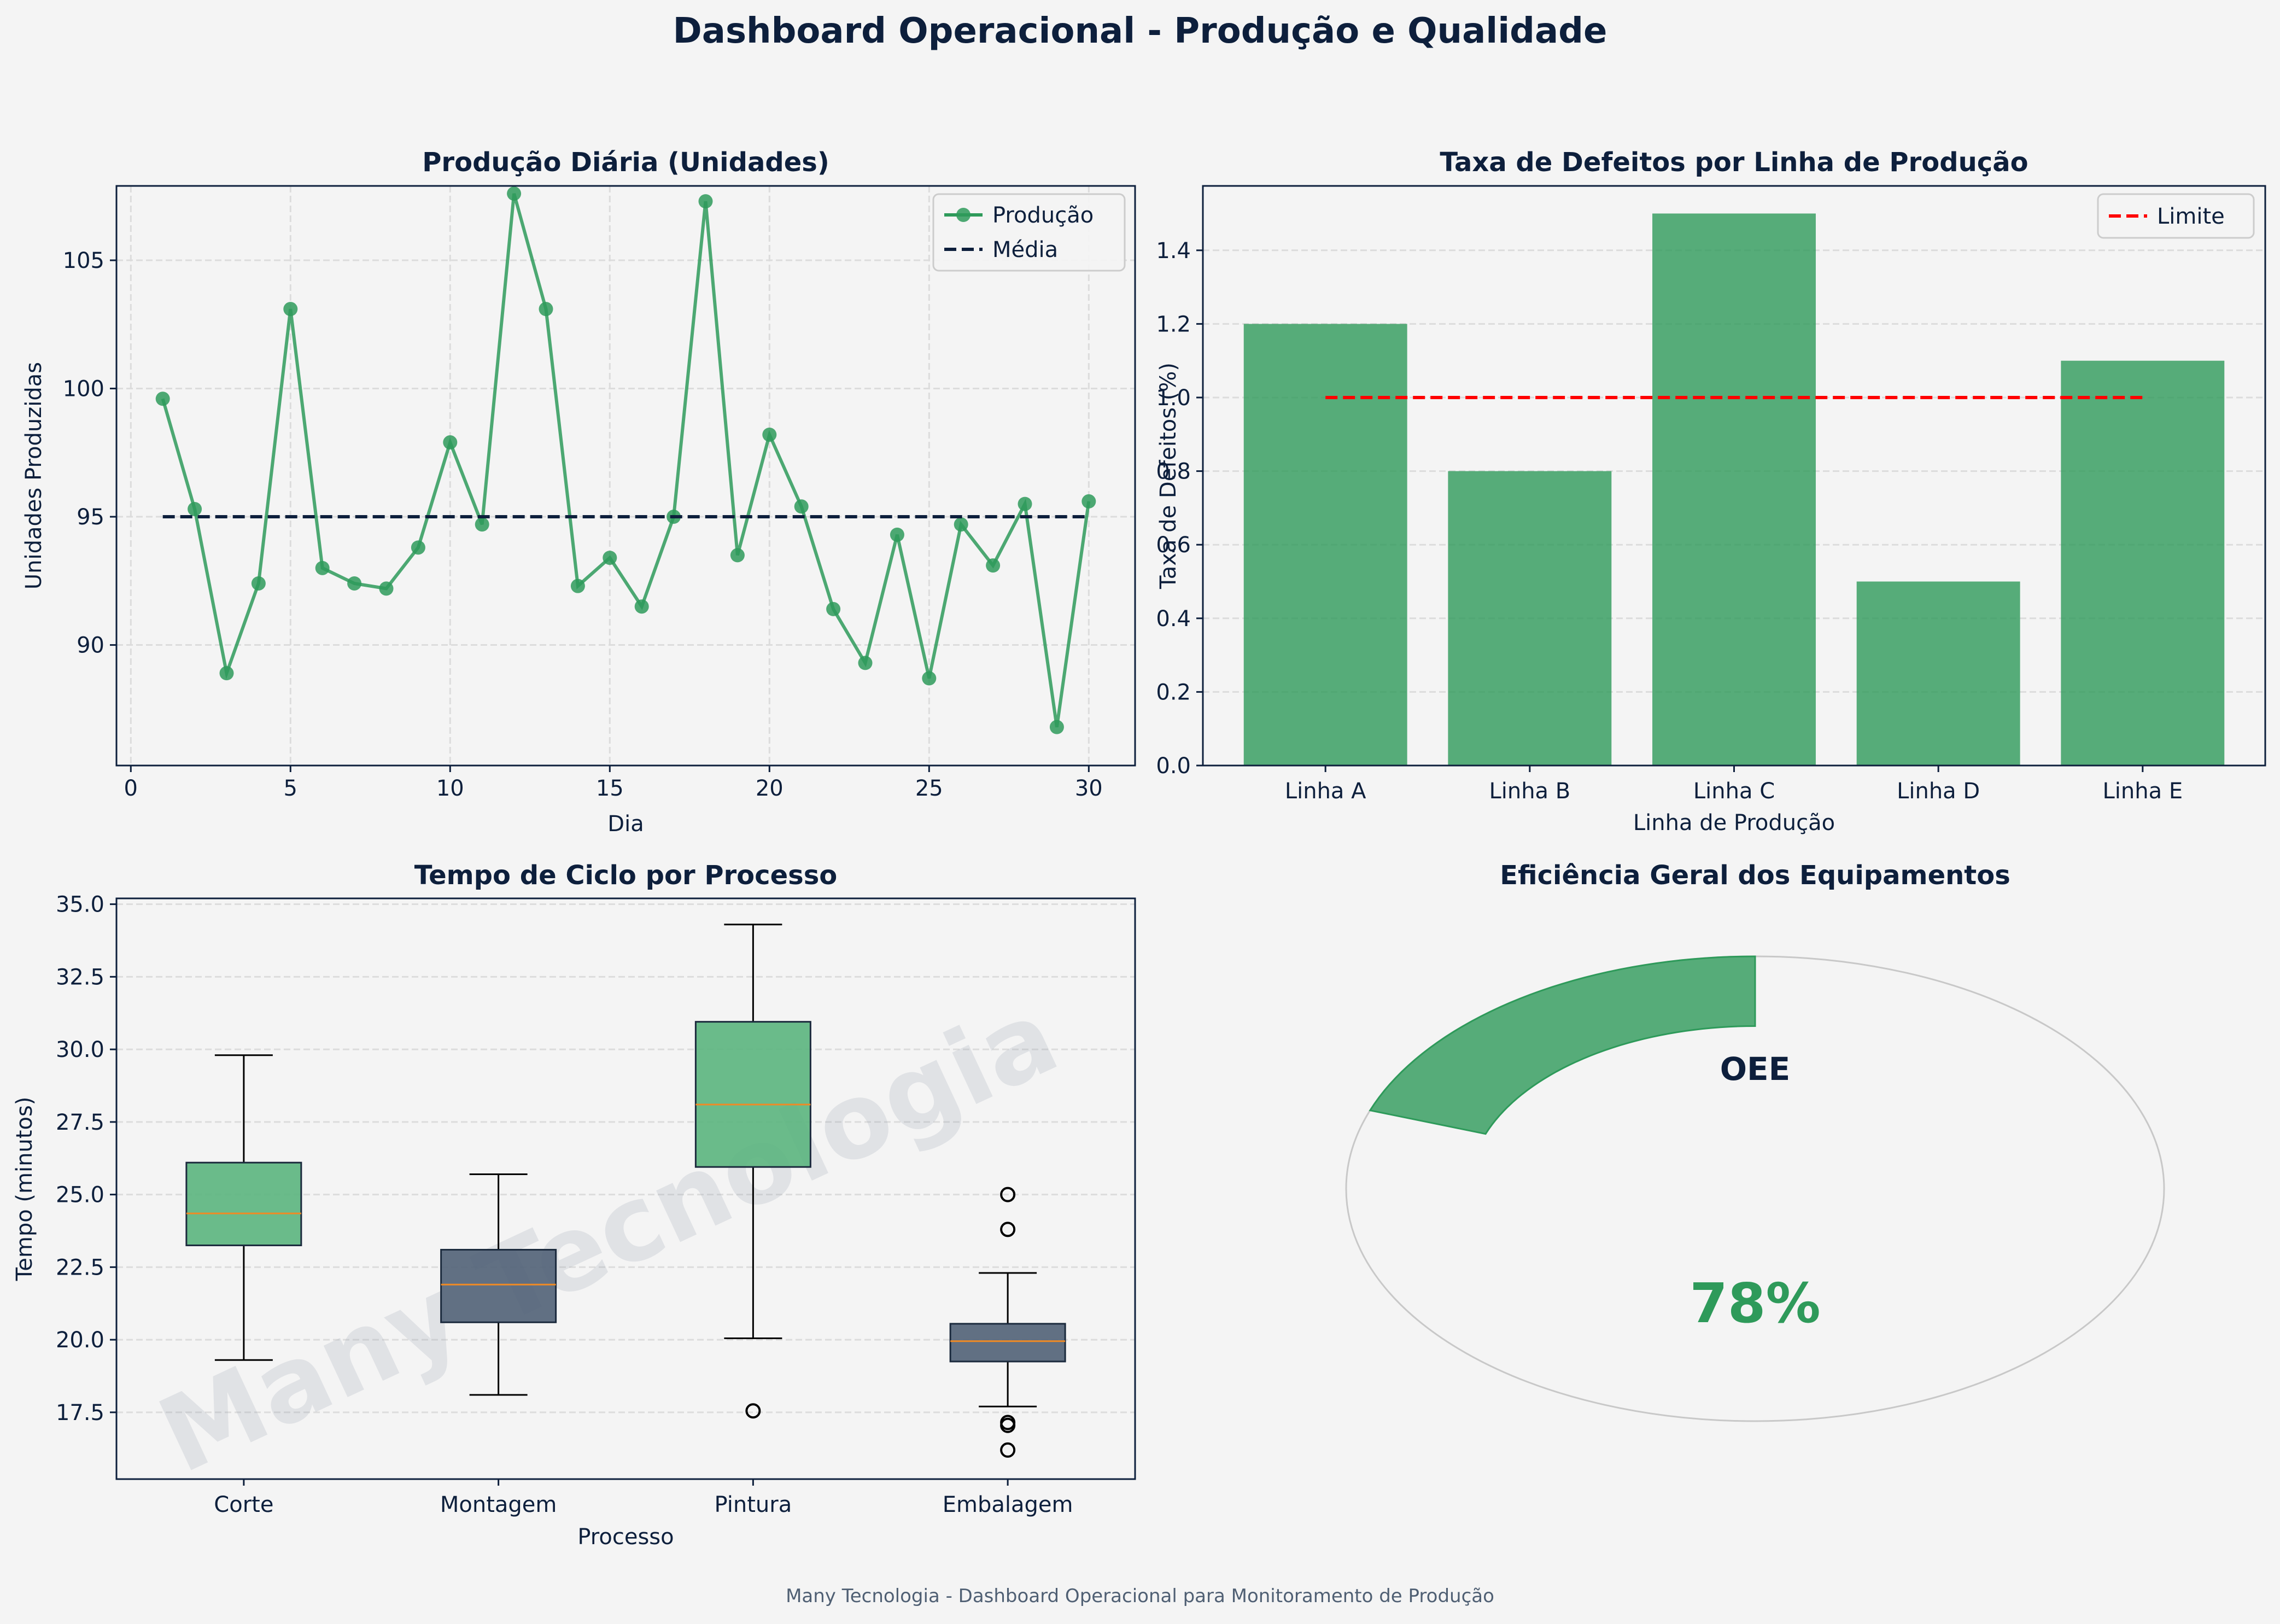  What do you see at coordinates (1734, 823) in the screenshot?
I see `x-axis-label: Linha de Produção` at bounding box center [1734, 823].